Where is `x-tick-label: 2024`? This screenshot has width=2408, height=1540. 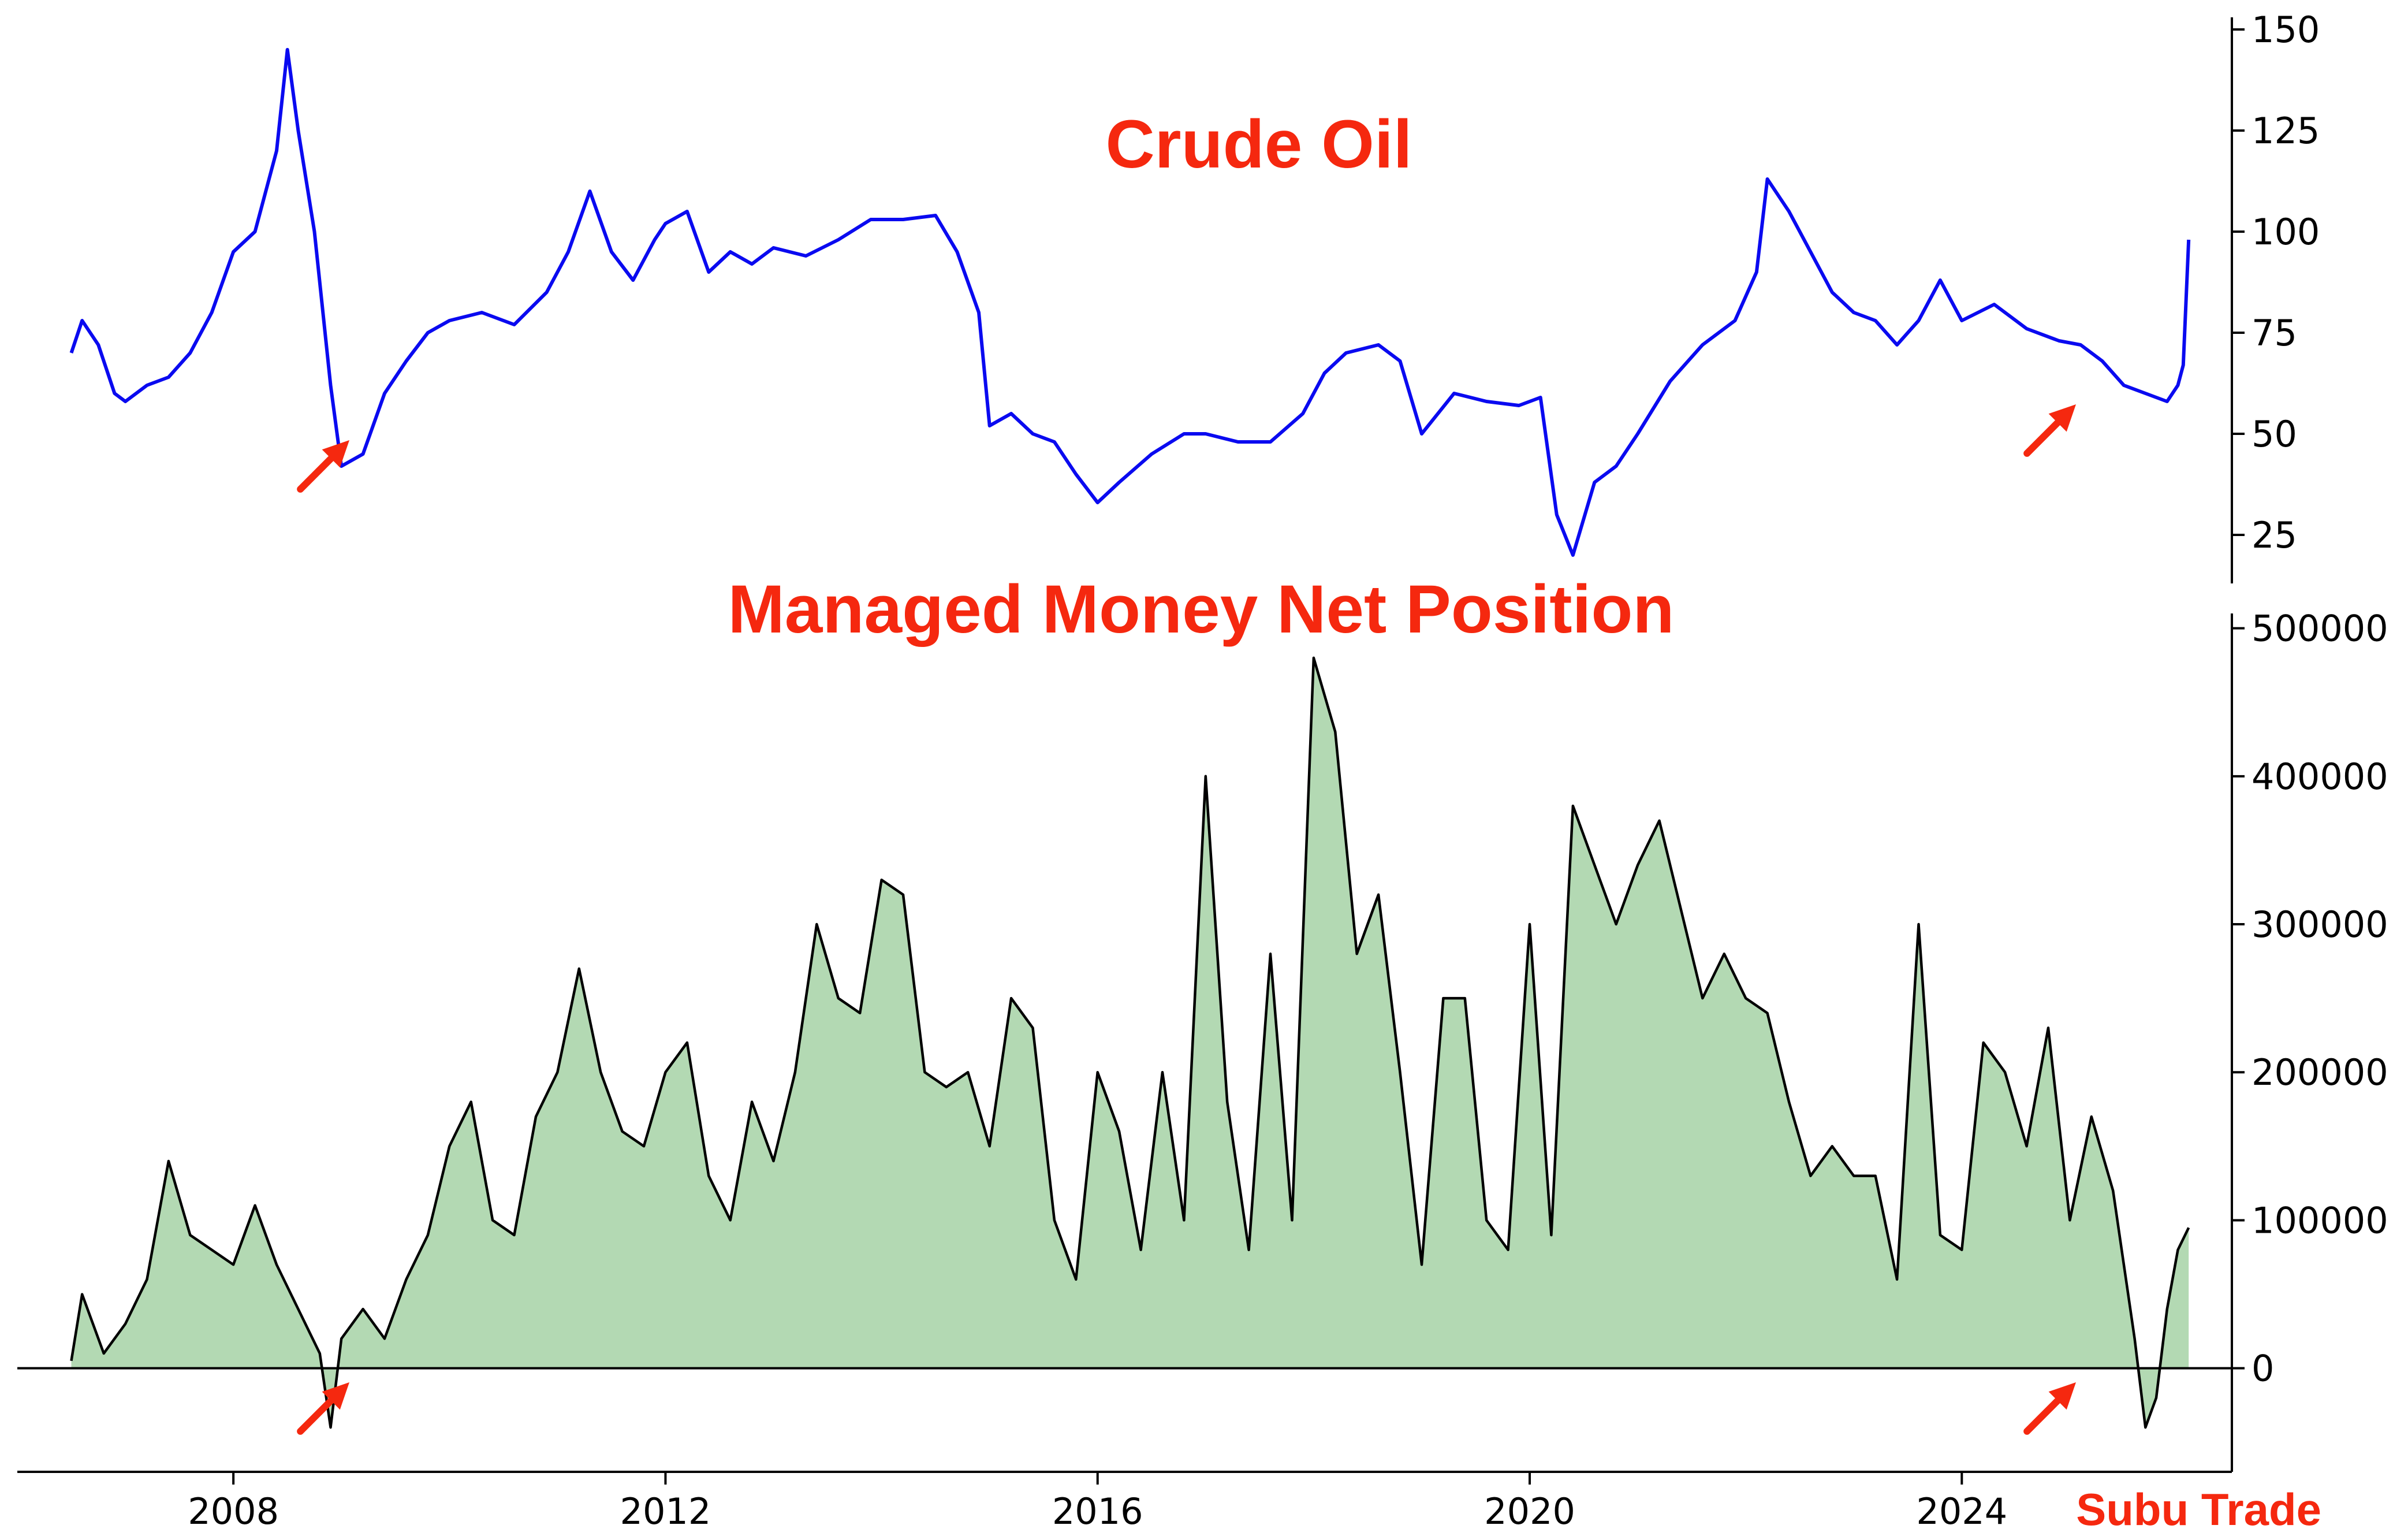
x-tick-label: 2024 is located at coordinates (1961, 1511).